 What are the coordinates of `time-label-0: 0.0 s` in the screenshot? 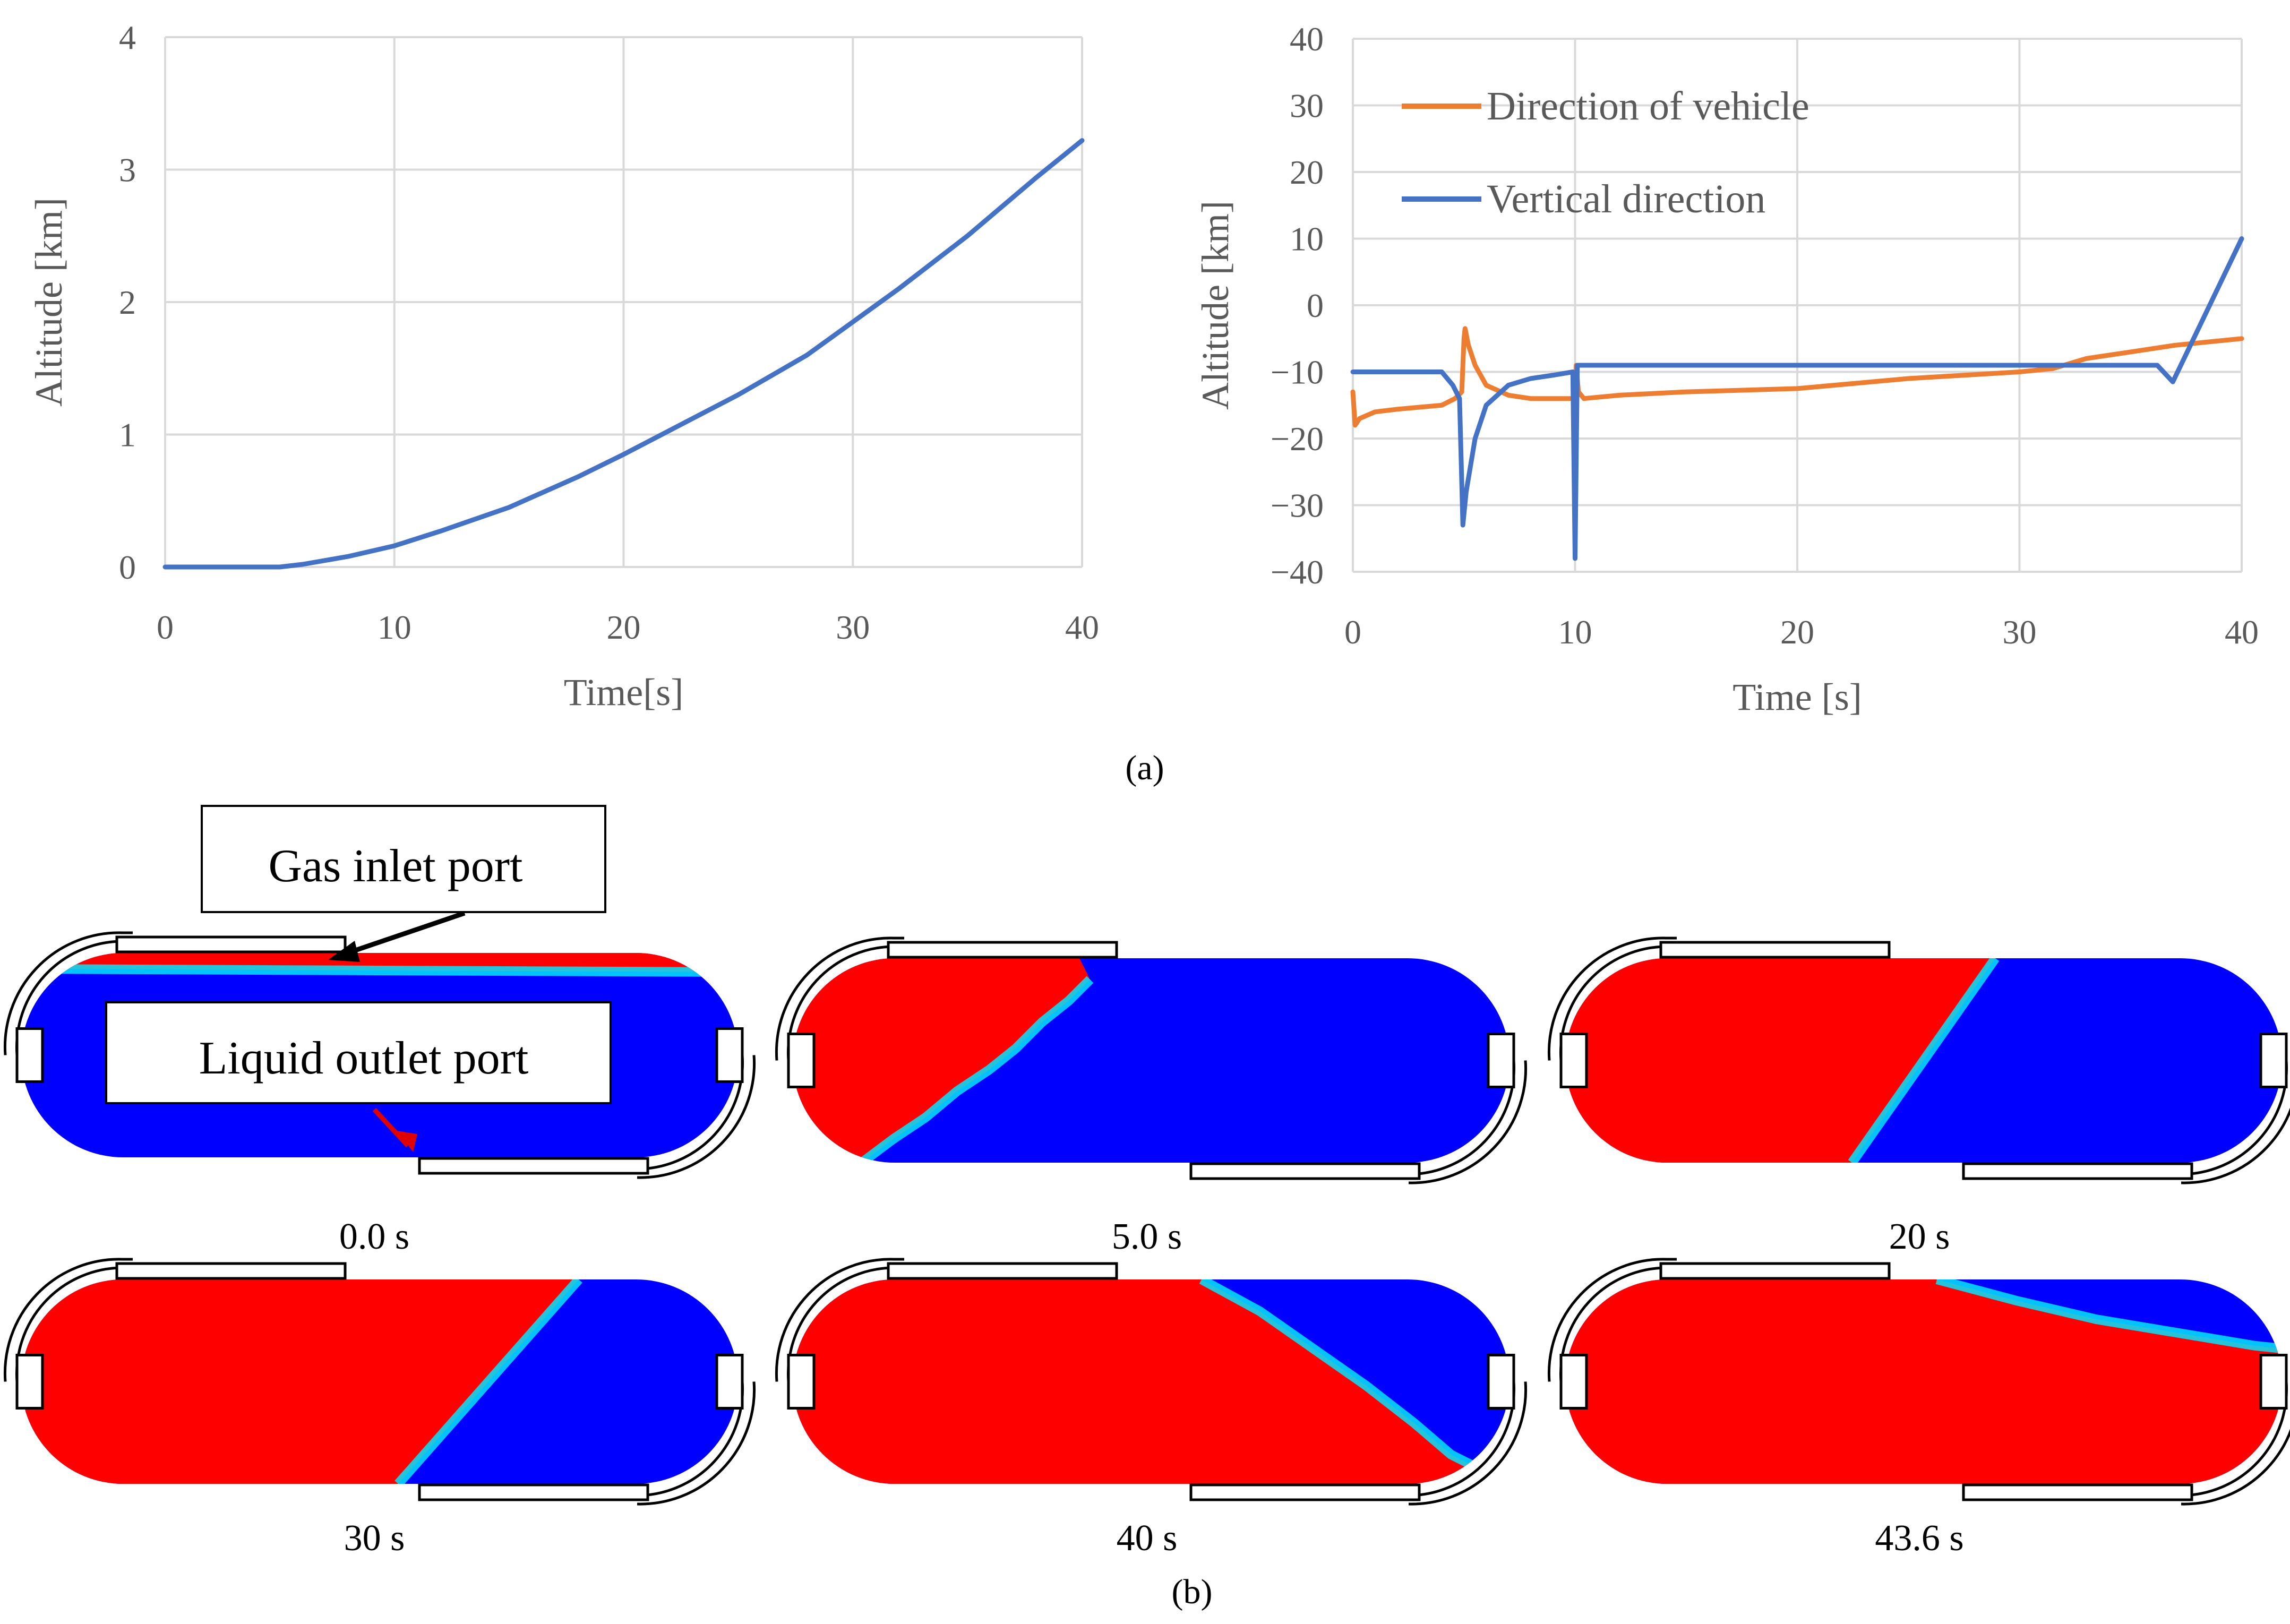 It's located at (374, 1236).